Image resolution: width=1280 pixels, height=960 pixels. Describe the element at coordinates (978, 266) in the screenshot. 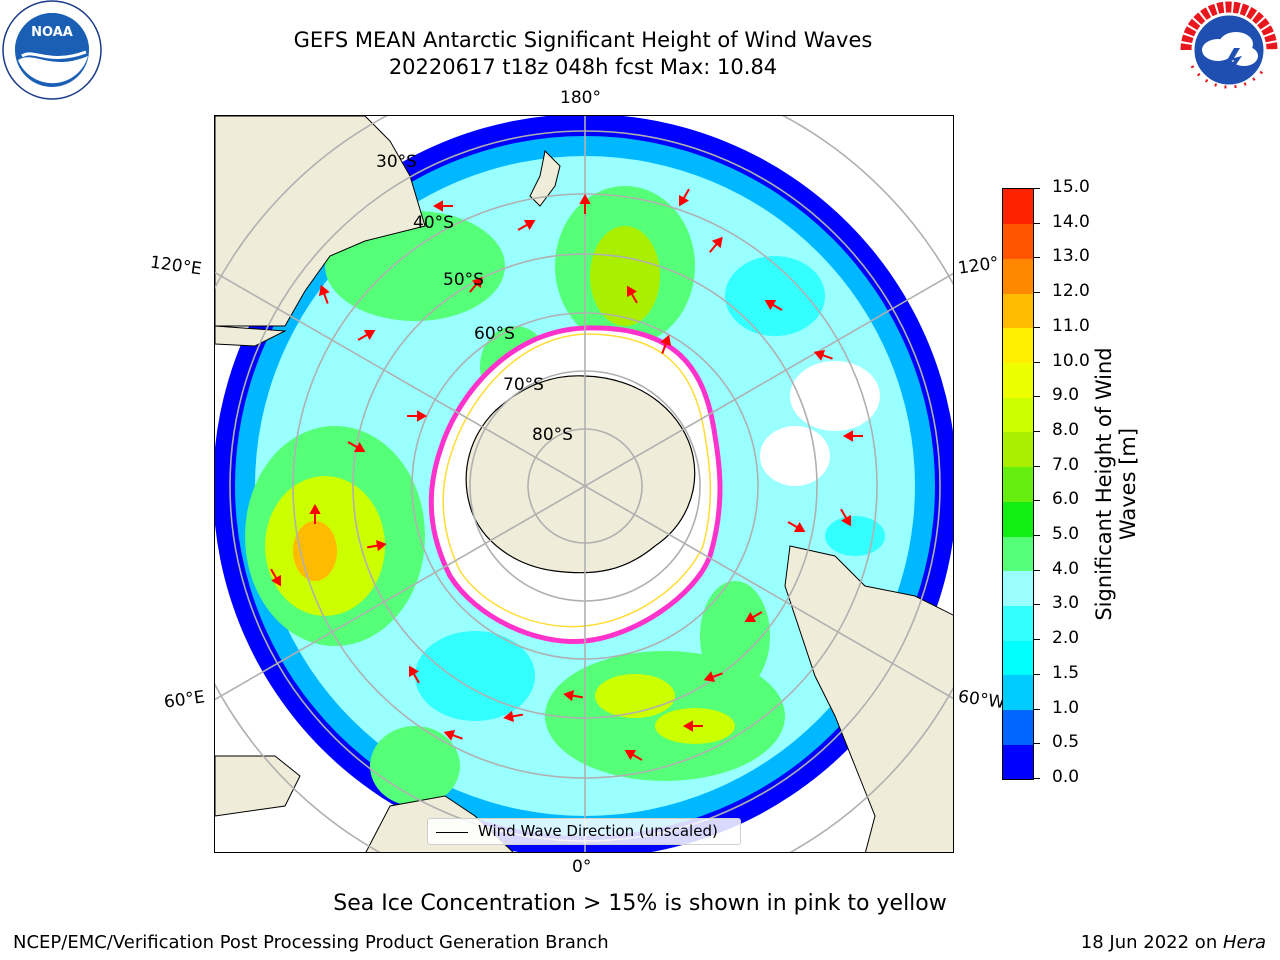

I see `lon-label-120w: 120°` at that location.